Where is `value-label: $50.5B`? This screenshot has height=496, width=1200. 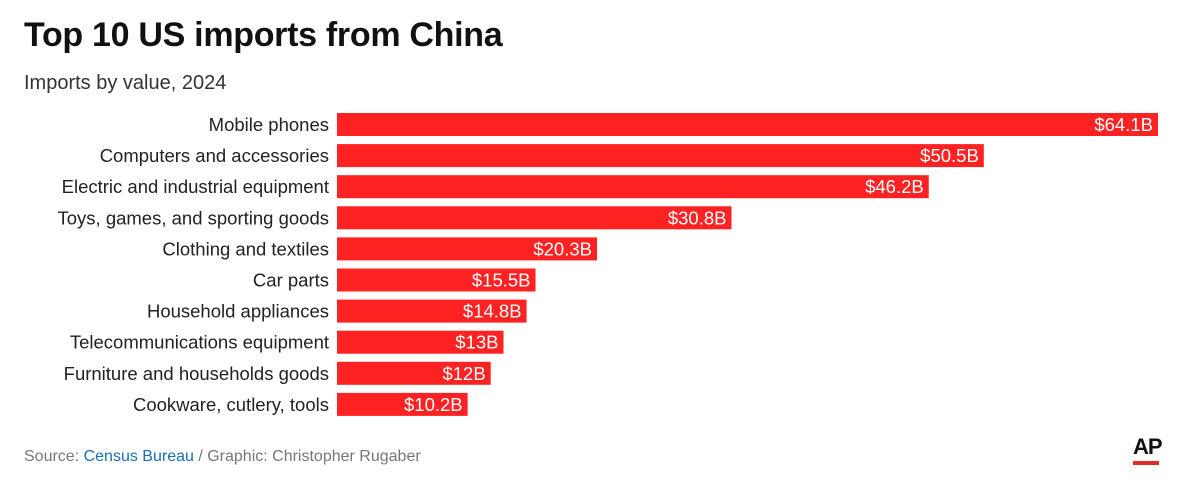
value-label: $50.5B is located at coordinates (949, 155).